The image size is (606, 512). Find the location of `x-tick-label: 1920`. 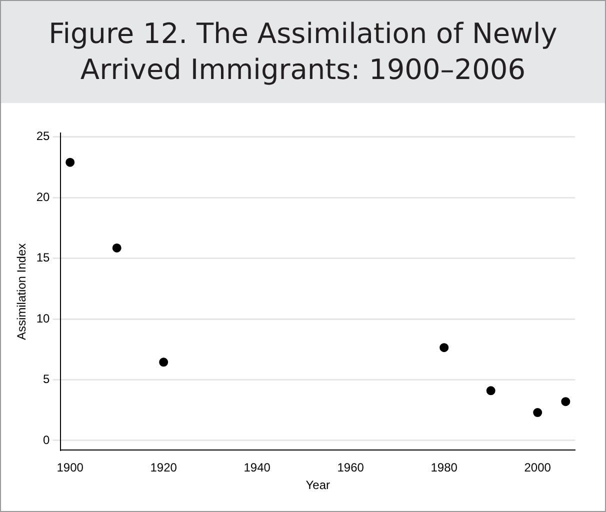

x-tick-label: 1920 is located at coordinates (164, 467).